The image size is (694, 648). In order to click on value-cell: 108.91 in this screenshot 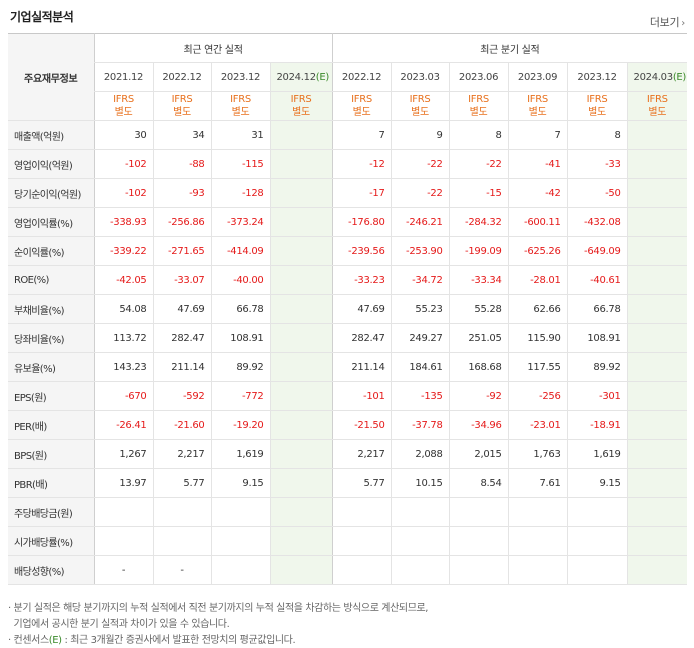, I will do `click(240, 338)`.